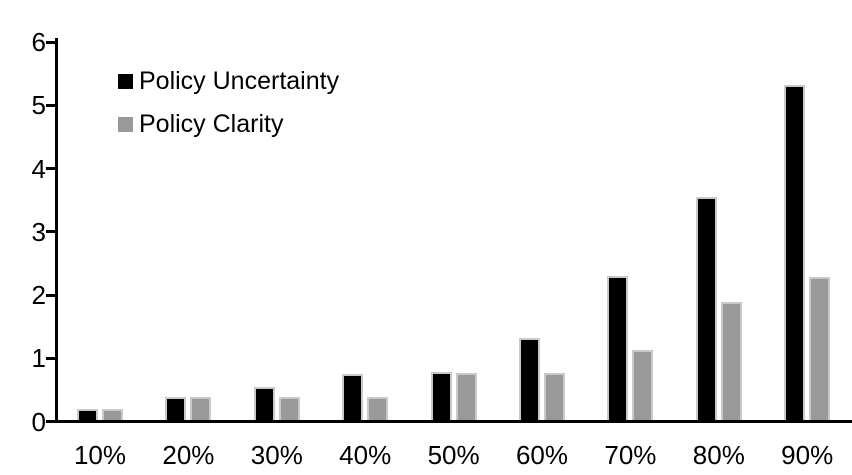 The image size is (852, 475). Describe the element at coordinates (125, 81) in the screenshot. I see `legend-swatch-policy-uncertainty-icon` at that location.